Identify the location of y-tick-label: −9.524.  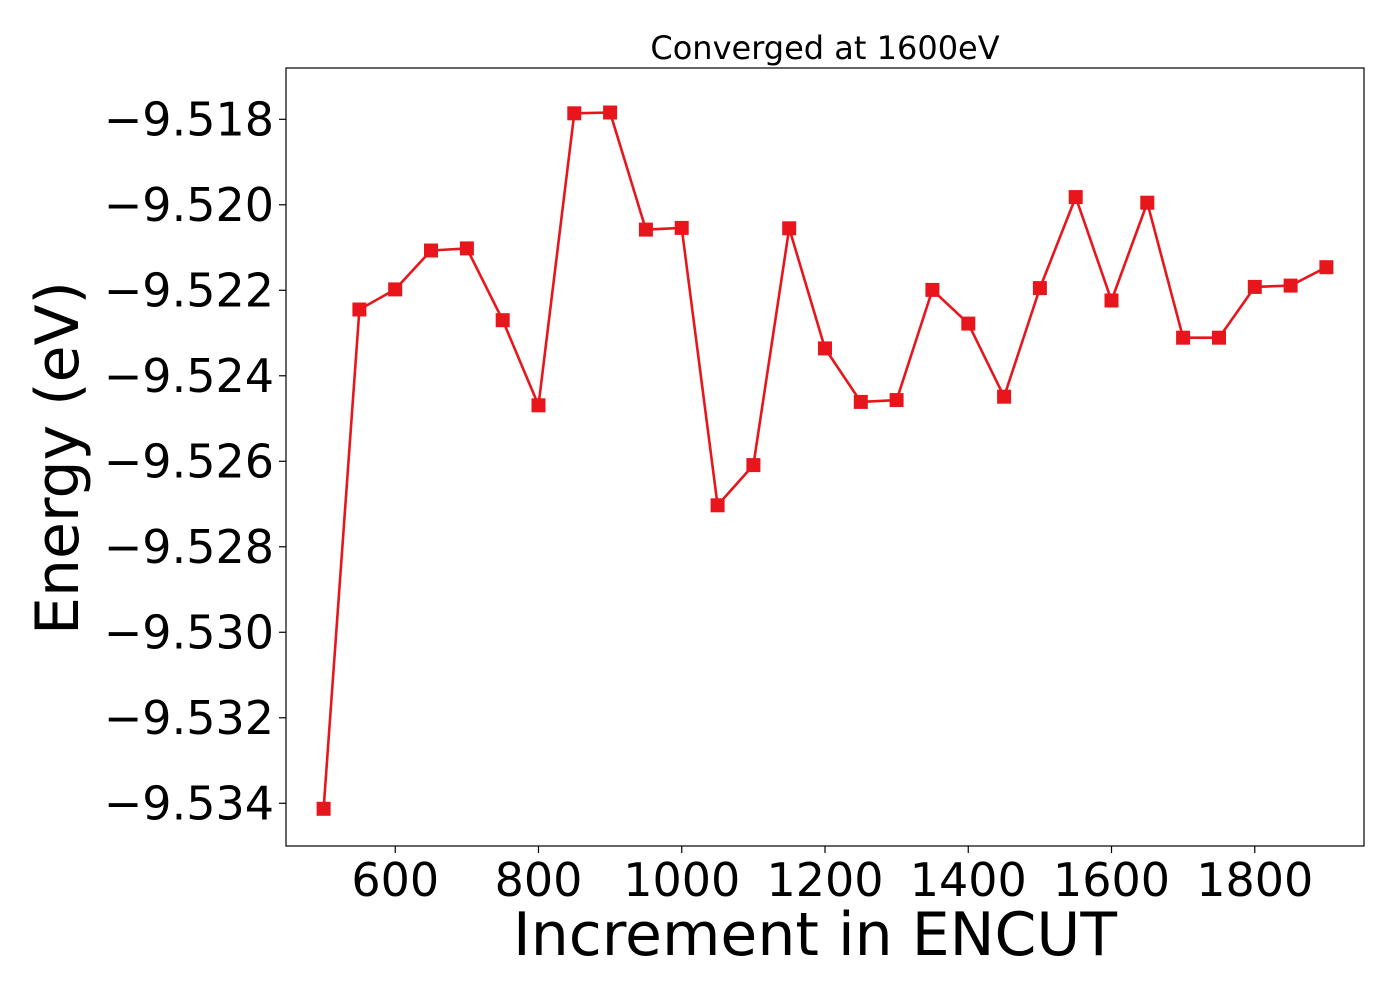
(189, 376).